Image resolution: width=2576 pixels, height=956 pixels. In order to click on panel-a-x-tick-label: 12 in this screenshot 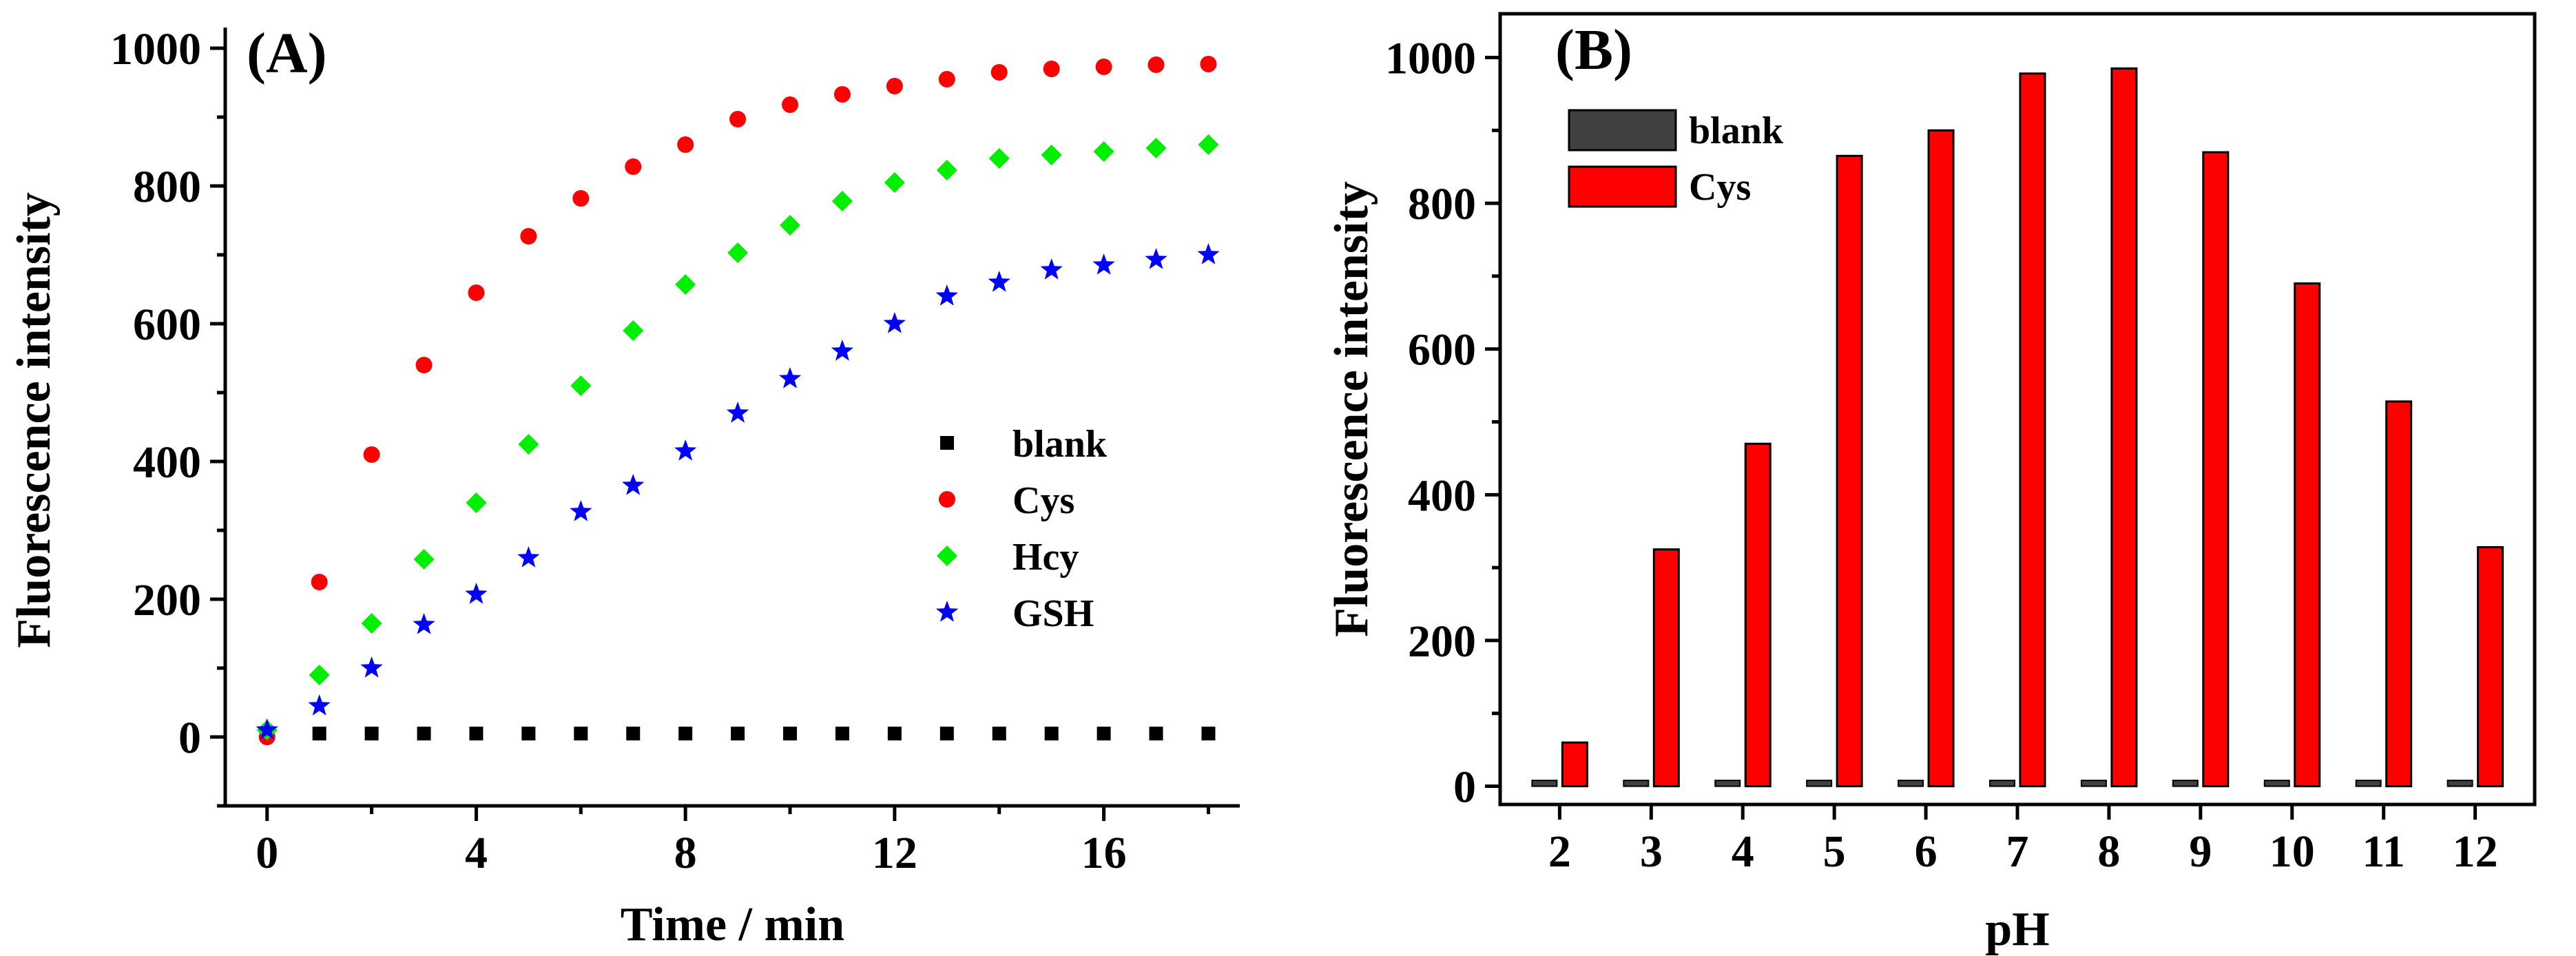, I will do `click(895, 853)`.